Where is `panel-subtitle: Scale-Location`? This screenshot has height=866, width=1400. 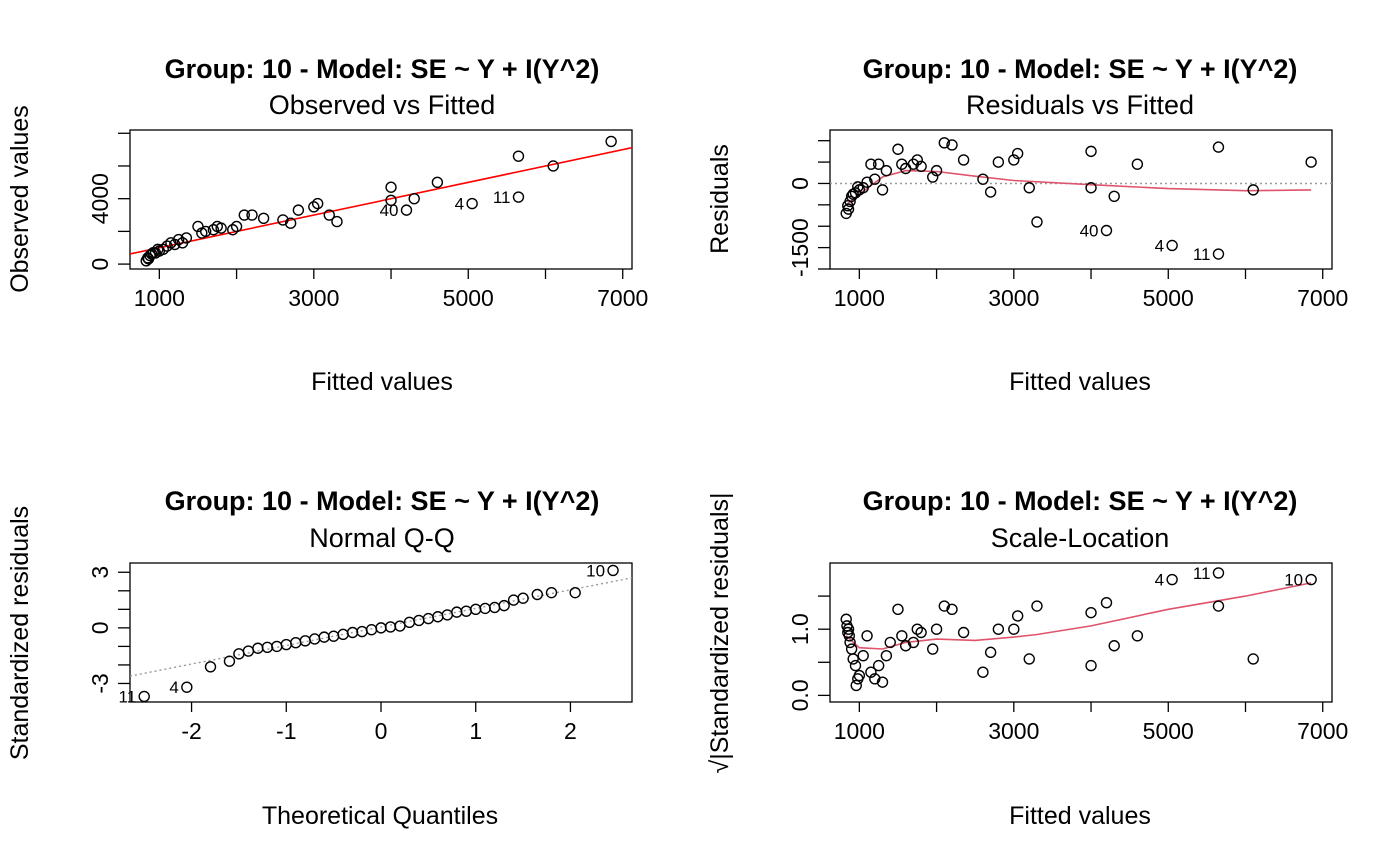
panel-subtitle: Scale-Location is located at coordinates (1080, 538).